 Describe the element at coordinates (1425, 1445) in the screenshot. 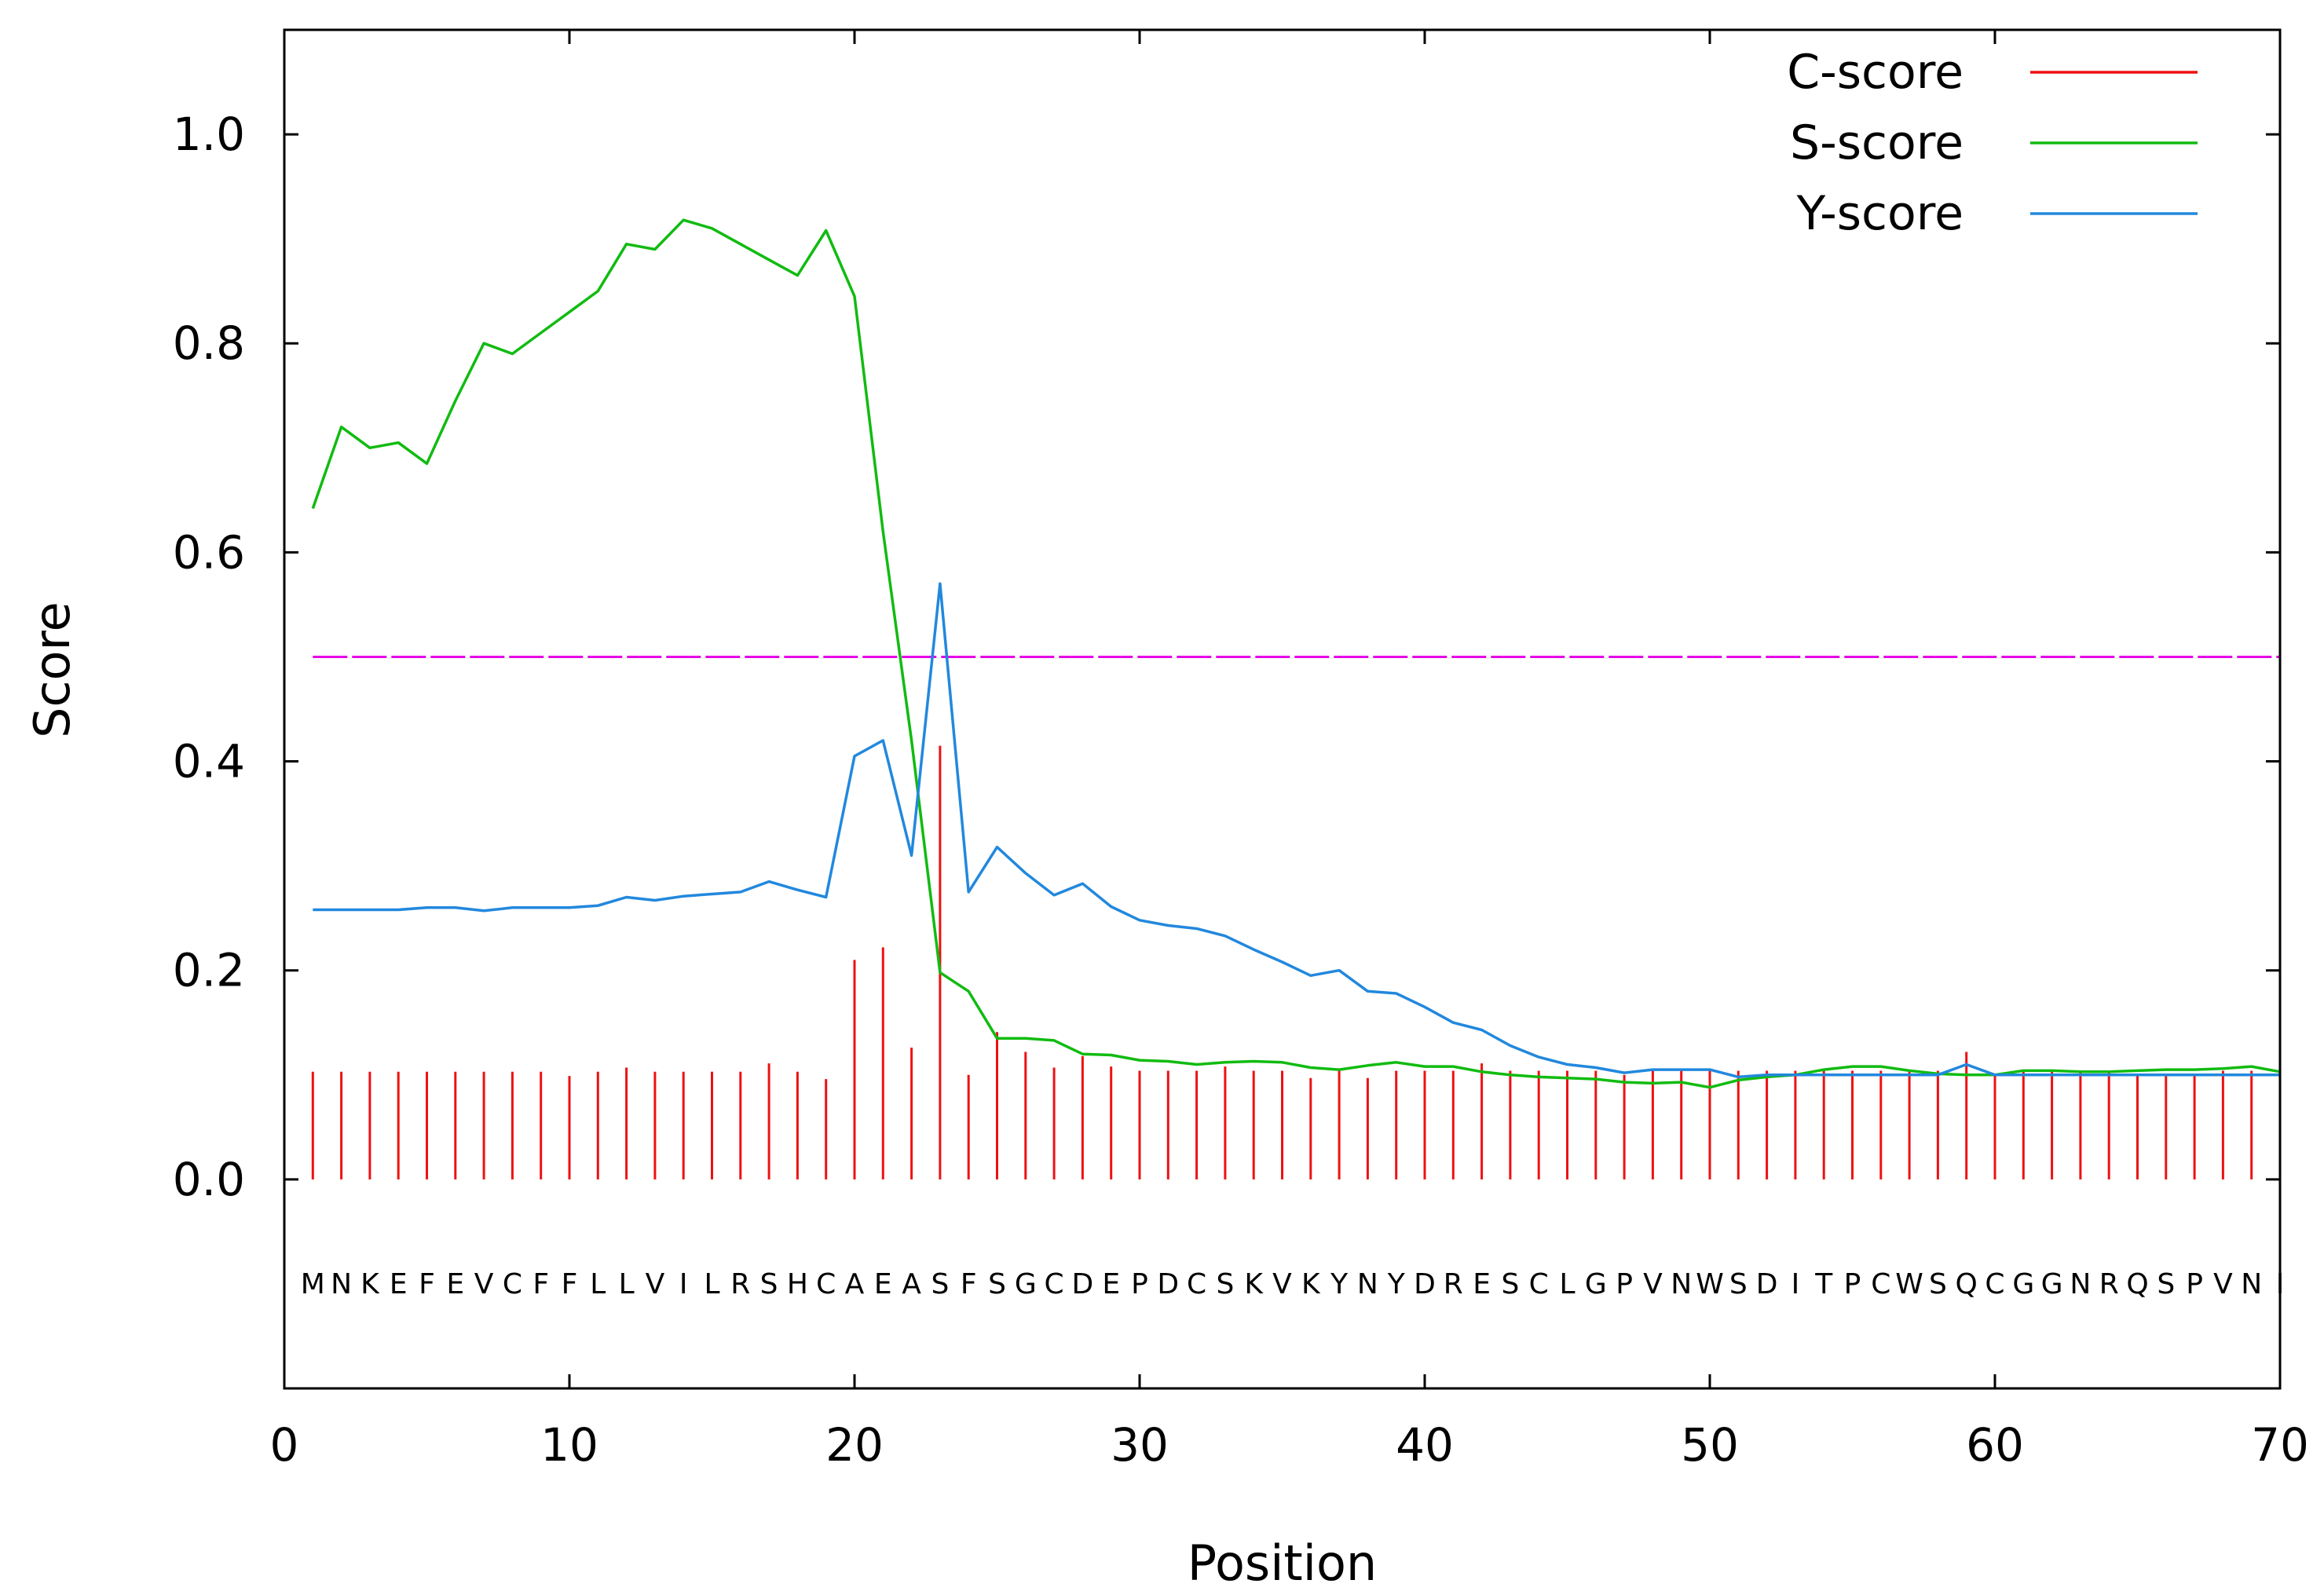

I see `x-tick-label: 40` at that location.